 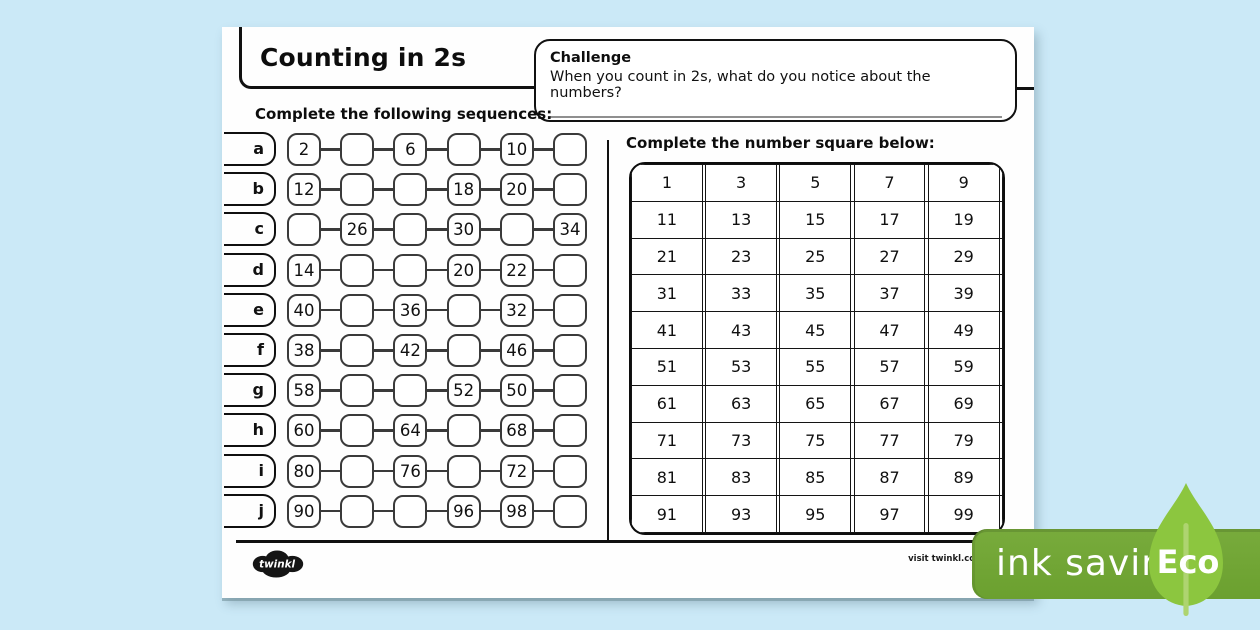 I want to click on number-square-row: 61 63 65 67 69, so click(x=817, y=403).